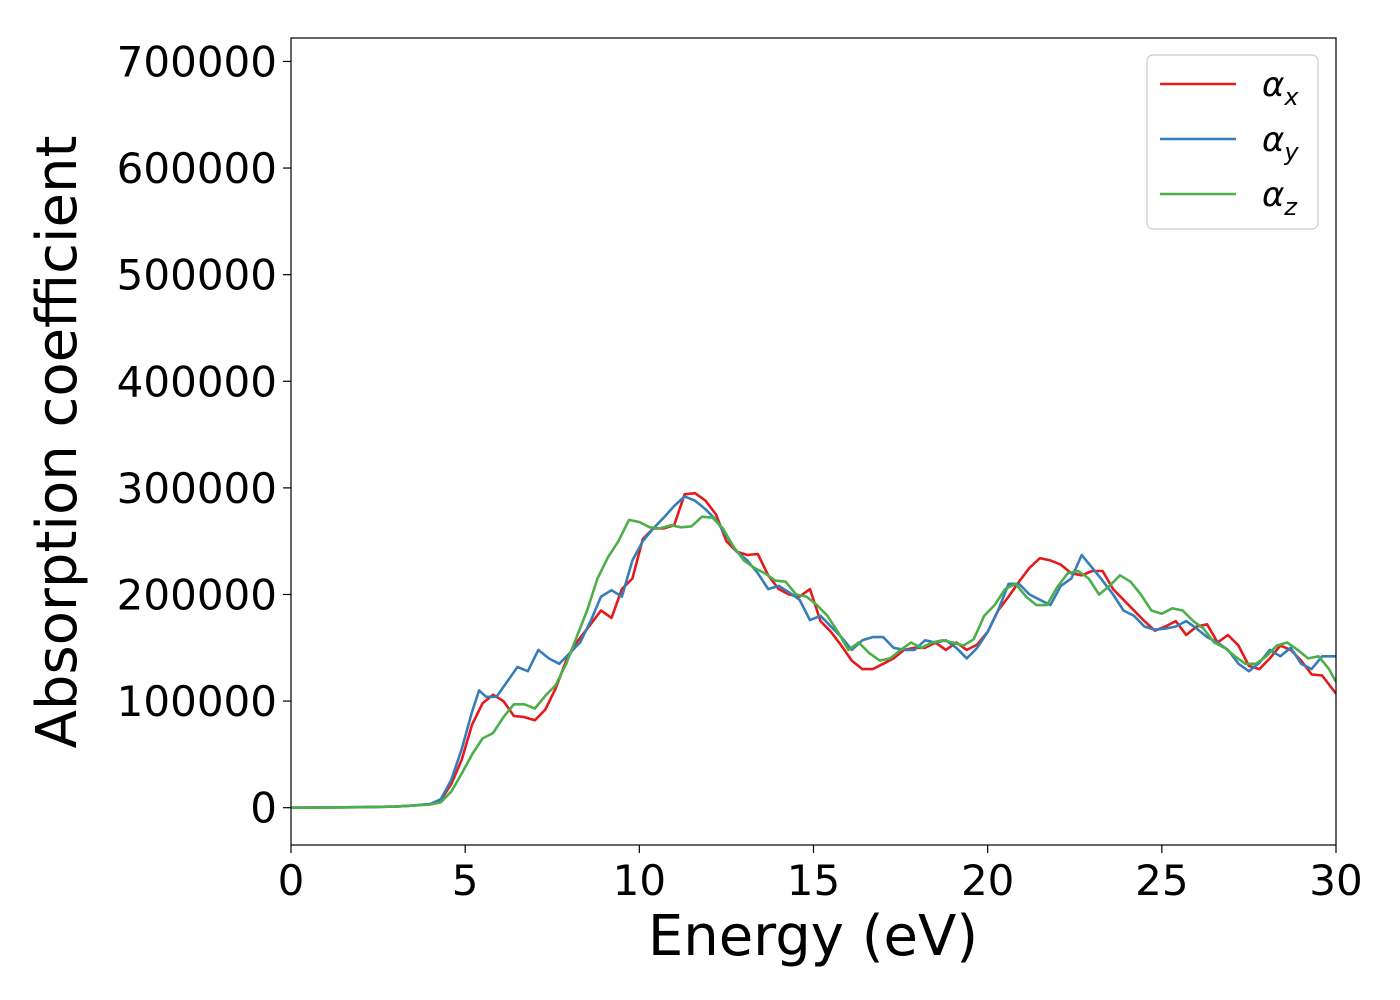 The image size is (1400, 1000). What do you see at coordinates (465, 880) in the screenshot?
I see `x-tick-label: 5` at bounding box center [465, 880].